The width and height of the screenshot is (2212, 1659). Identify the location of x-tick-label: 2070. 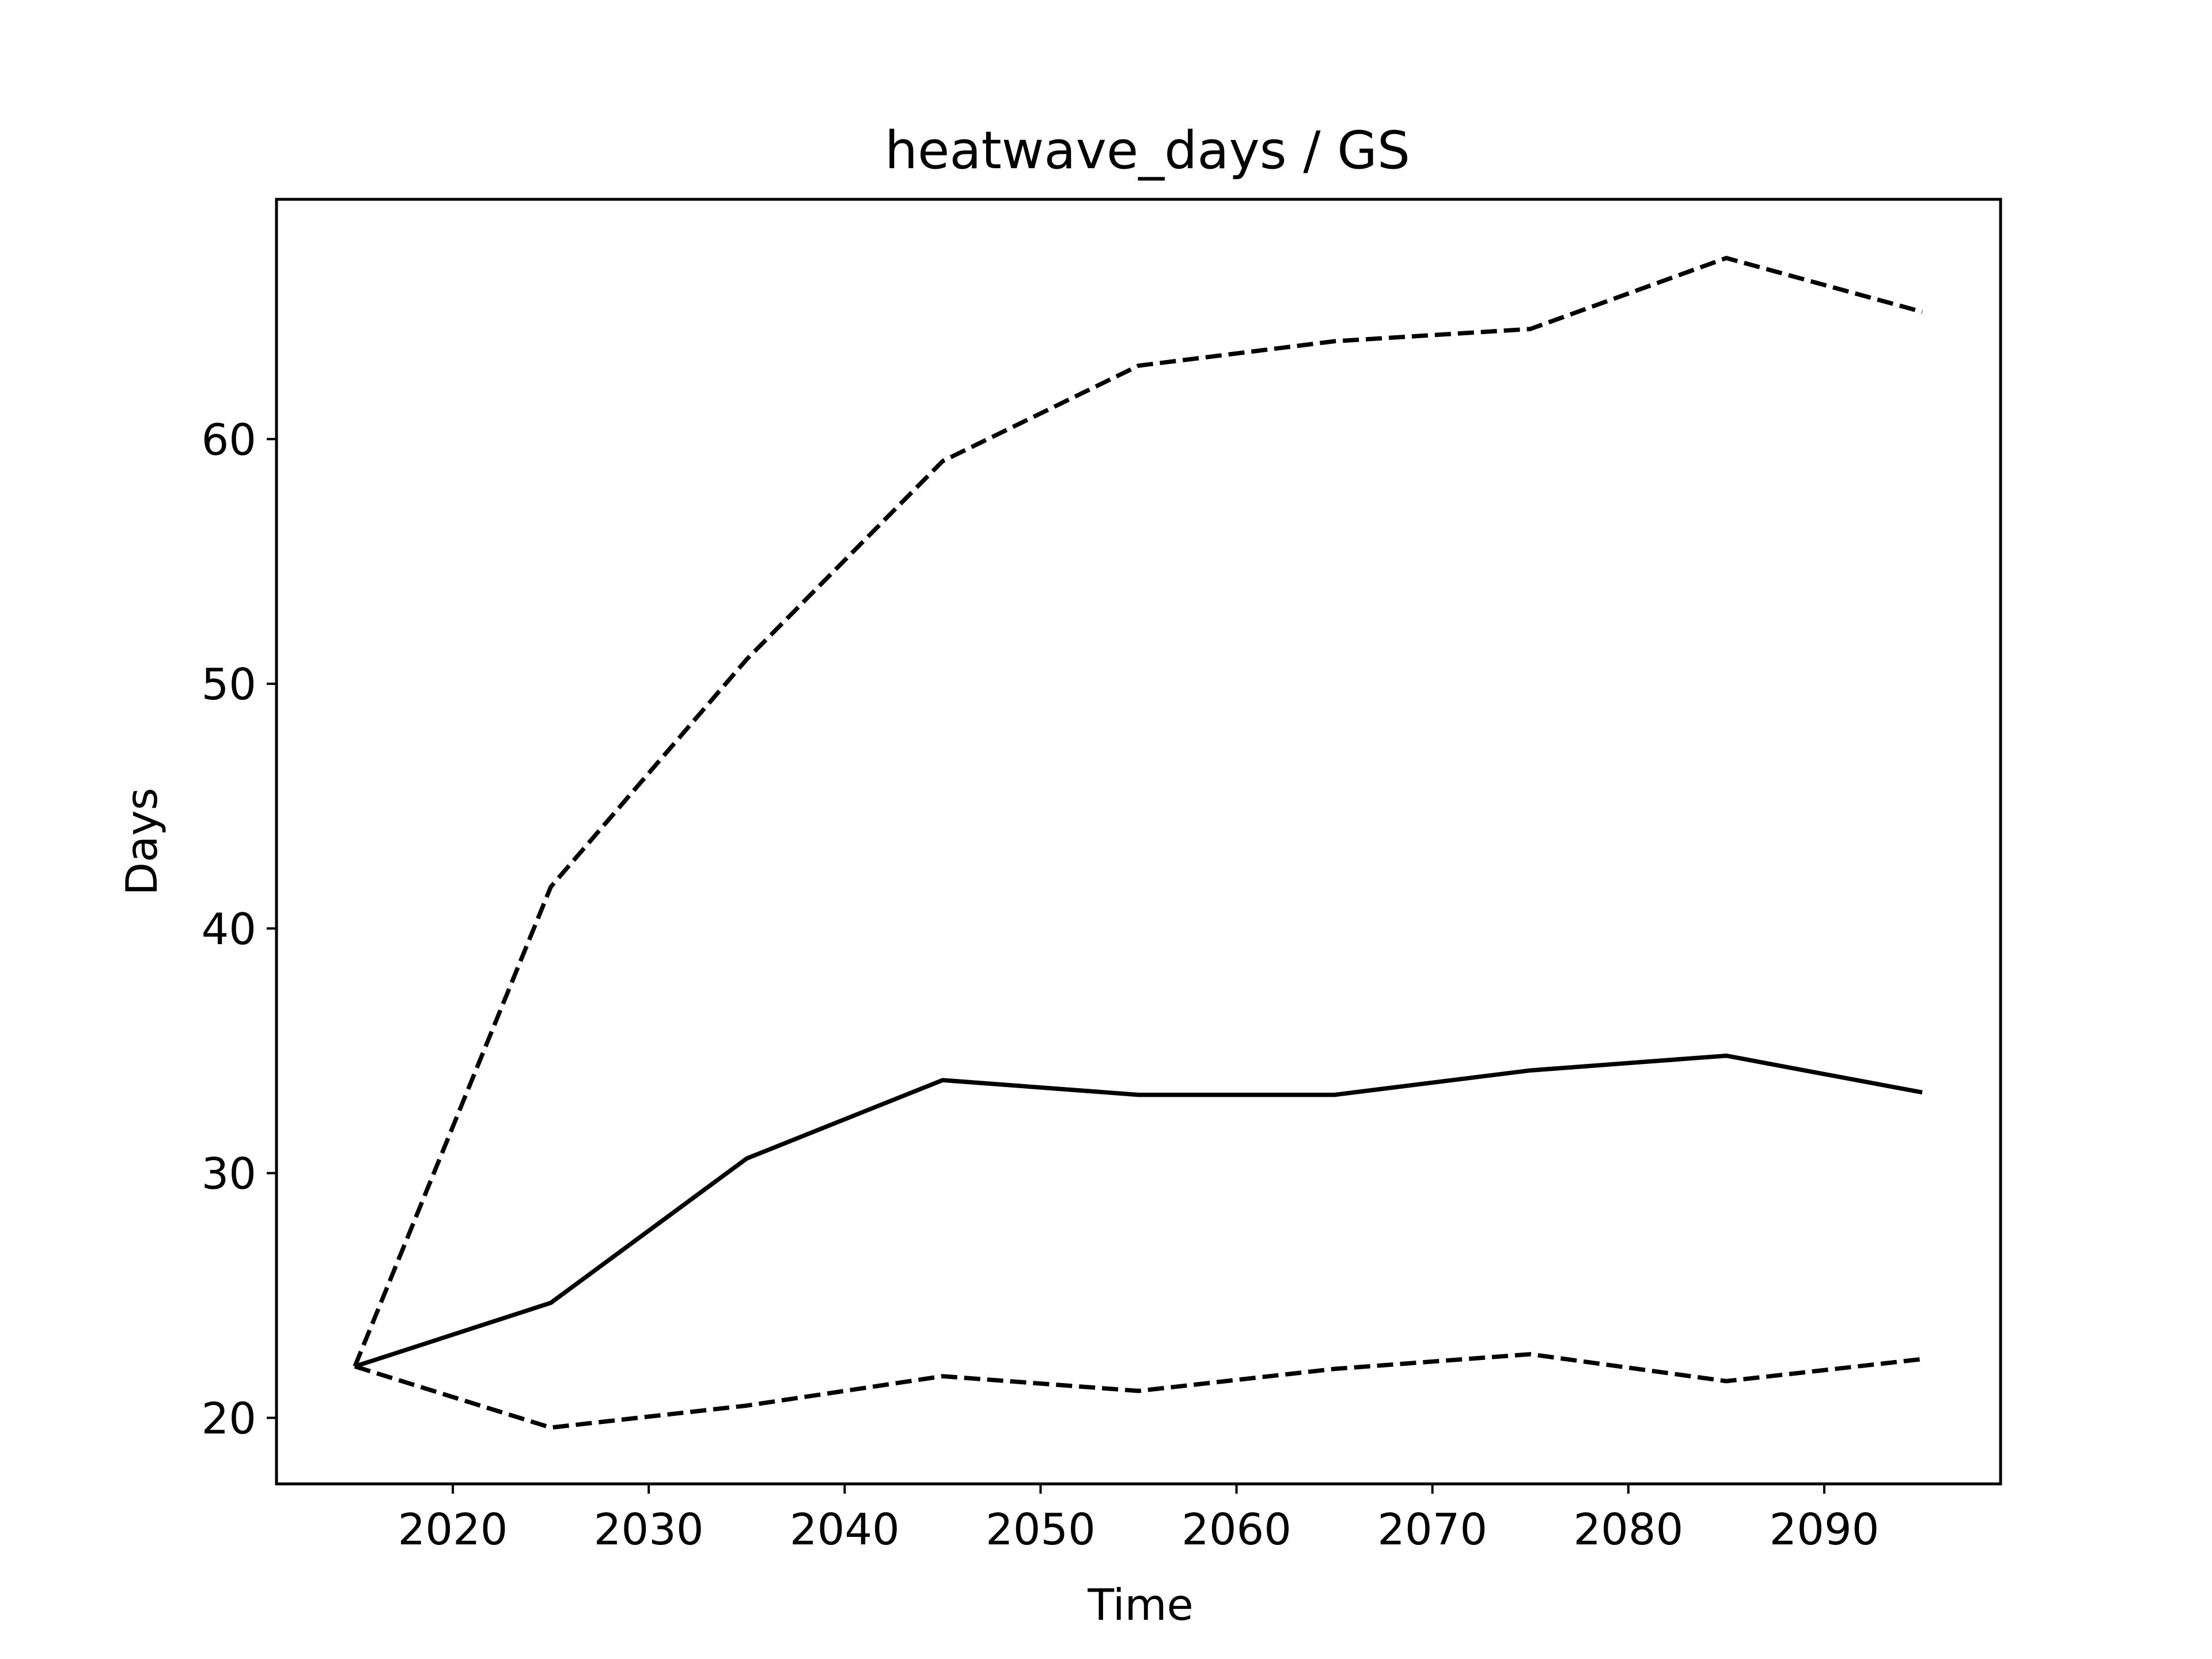
(1432, 1529).